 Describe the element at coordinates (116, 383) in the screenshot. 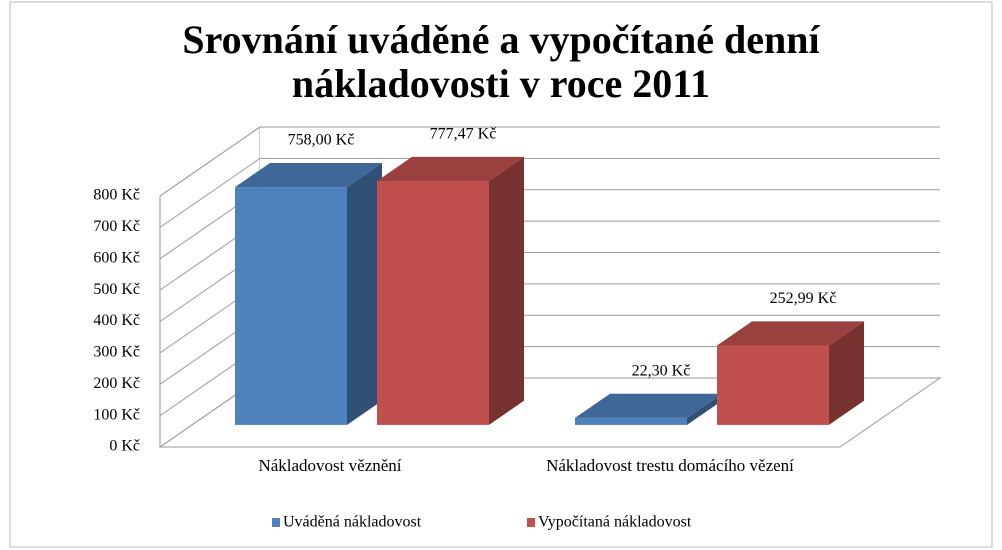

I see `y-tick-label: 200 Kč` at that location.